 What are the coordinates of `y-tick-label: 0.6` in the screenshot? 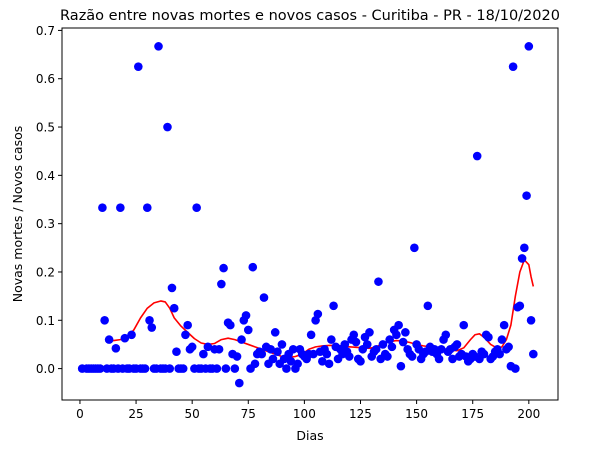 It's located at (45, 79).